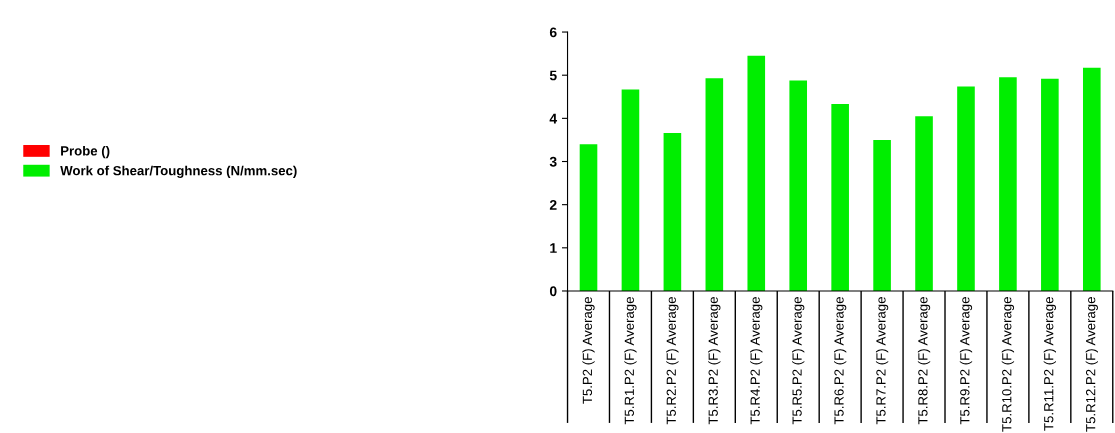 The width and height of the screenshot is (1115, 433). Describe the element at coordinates (85, 152) in the screenshot. I see `legend-label: Probe ()` at that location.